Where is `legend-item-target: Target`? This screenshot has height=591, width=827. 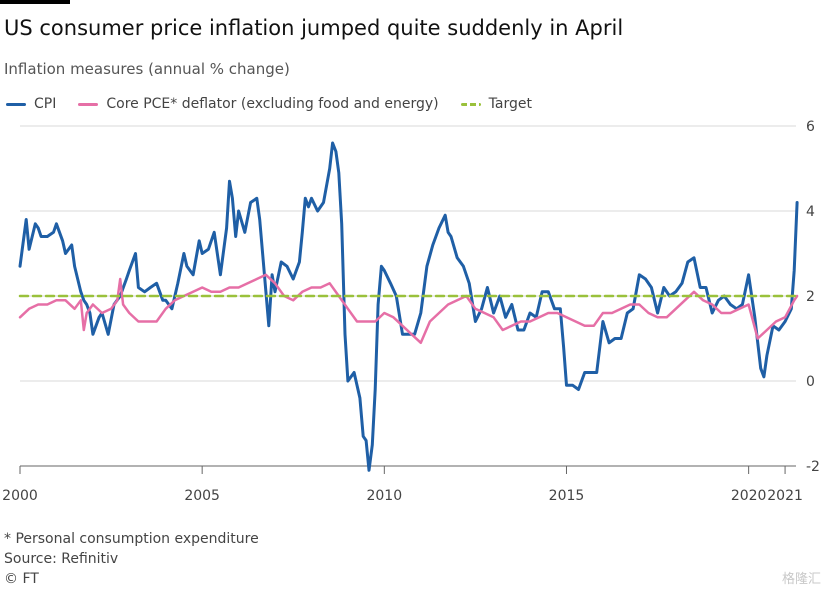 legend-item-target: Target is located at coordinates (496, 104).